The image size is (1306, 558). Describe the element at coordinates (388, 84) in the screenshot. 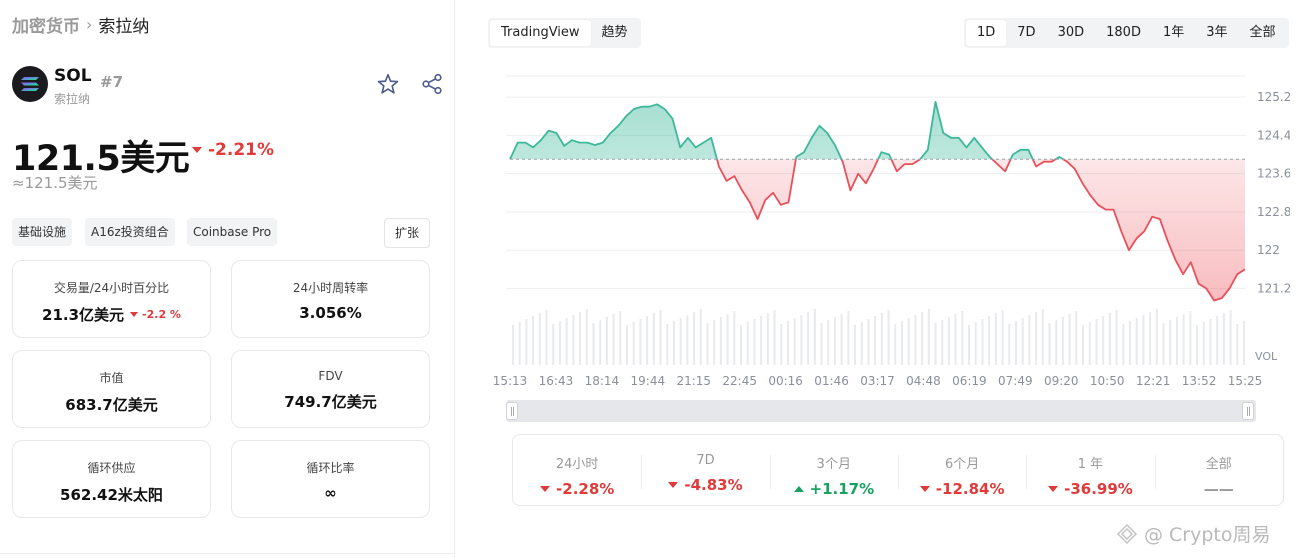

I see `star-icon` at that location.